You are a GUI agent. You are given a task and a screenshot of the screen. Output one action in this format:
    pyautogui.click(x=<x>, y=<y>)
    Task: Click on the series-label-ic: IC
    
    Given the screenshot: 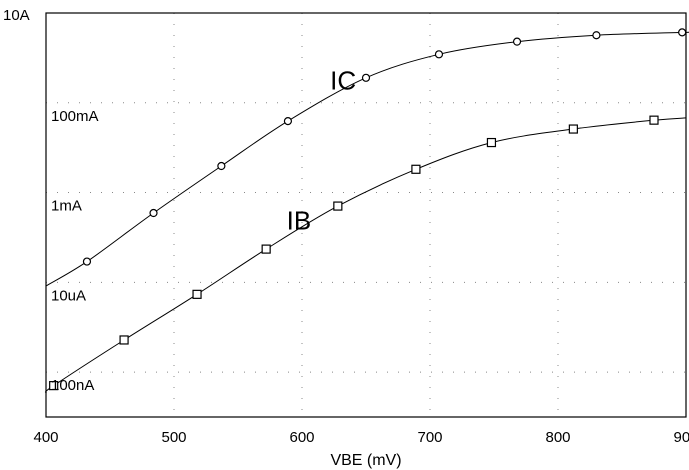 What is the action you would take?
    pyautogui.click(x=343, y=80)
    